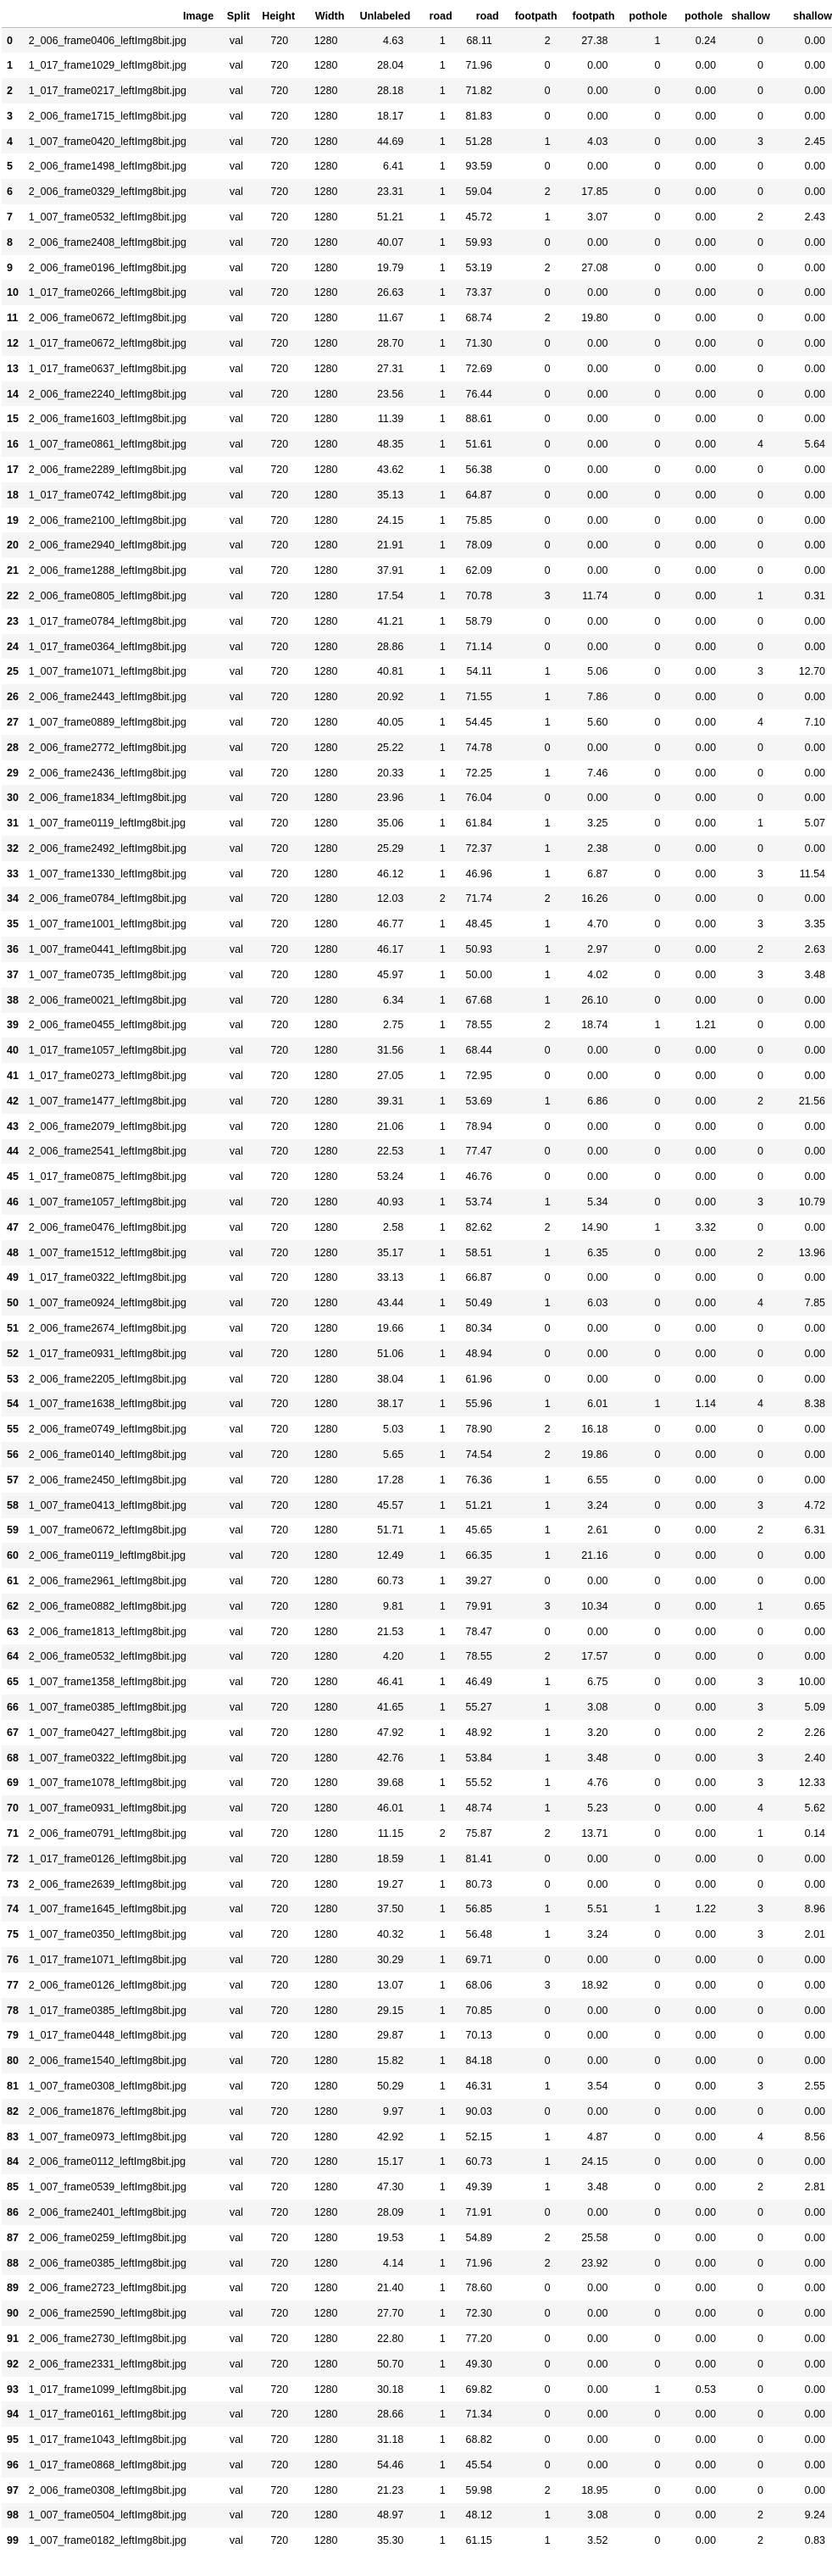 This screenshot has width=832, height=2576. Describe the element at coordinates (390, 671) in the screenshot. I see `table-cell: 40.81` at that location.